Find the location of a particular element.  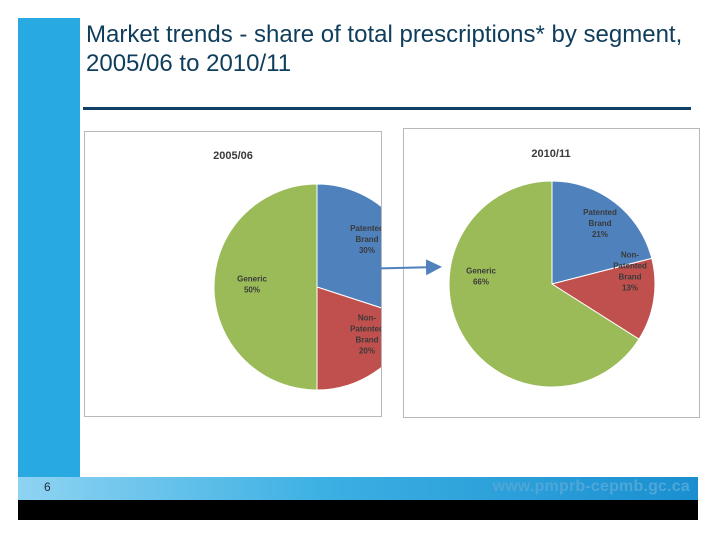

slice-label-patented-brand: Patented Brand 30% is located at coordinates (365, 239).